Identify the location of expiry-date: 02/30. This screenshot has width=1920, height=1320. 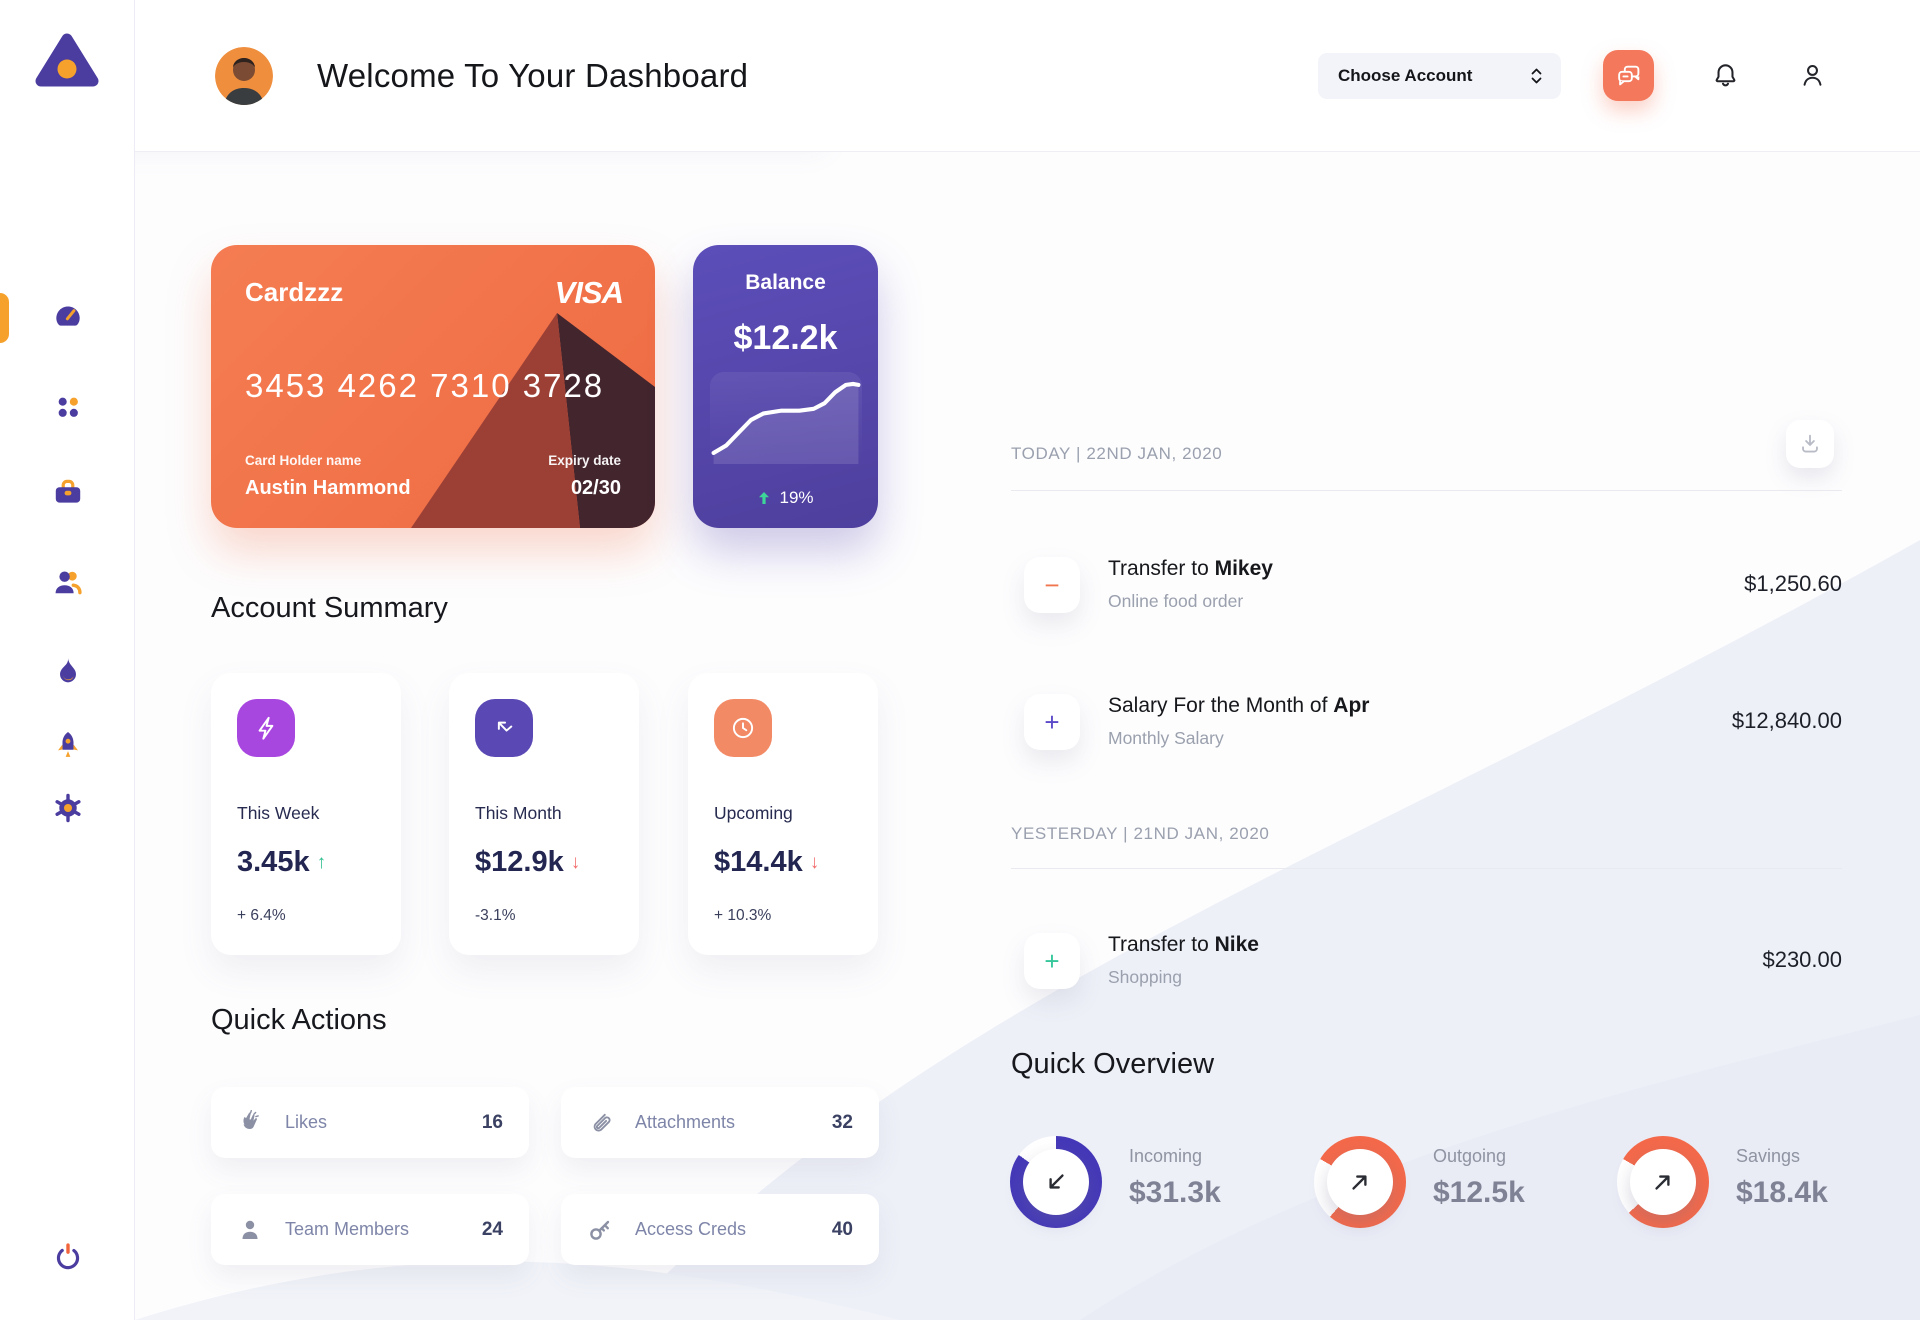
(595, 488).